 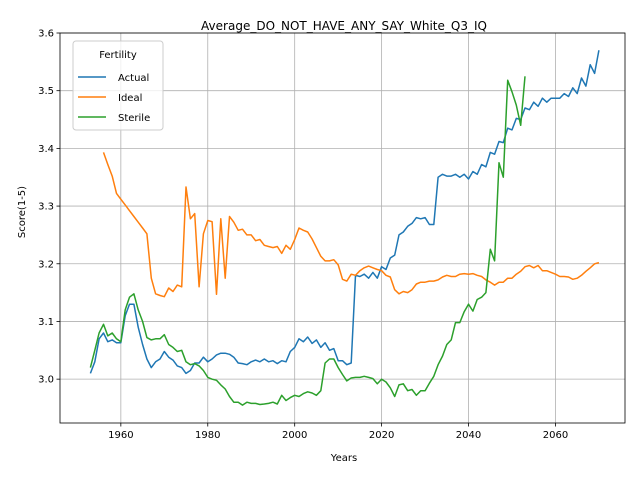 What do you see at coordinates (130, 98) in the screenshot?
I see `legend-label-ideal: Ideal` at bounding box center [130, 98].